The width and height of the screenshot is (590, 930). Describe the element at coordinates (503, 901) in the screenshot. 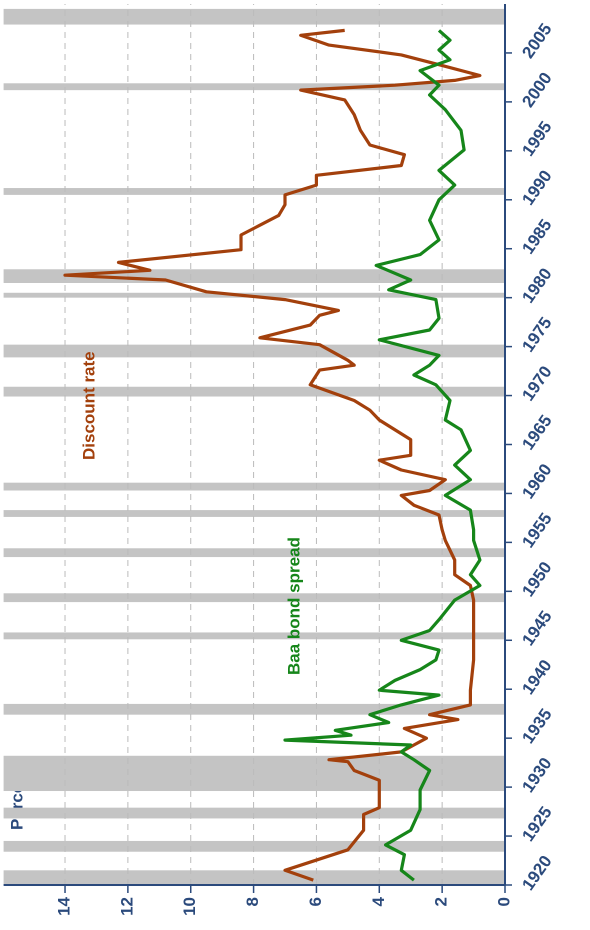

I see `y-tick-label: 0` at that location.